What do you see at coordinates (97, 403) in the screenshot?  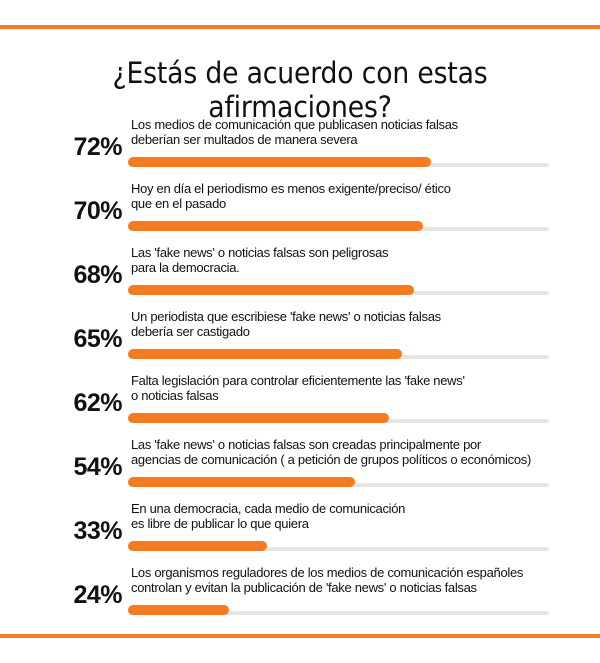 I see `percent-label: 62%` at bounding box center [97, 403].